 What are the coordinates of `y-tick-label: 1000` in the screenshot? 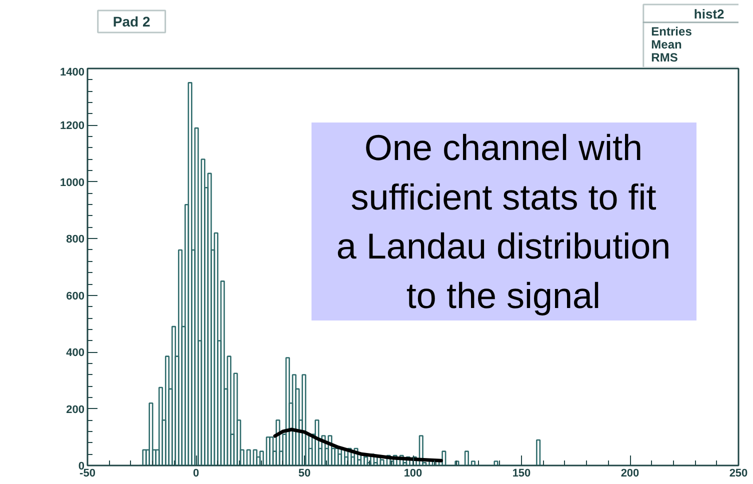 It's located at (72, 182).